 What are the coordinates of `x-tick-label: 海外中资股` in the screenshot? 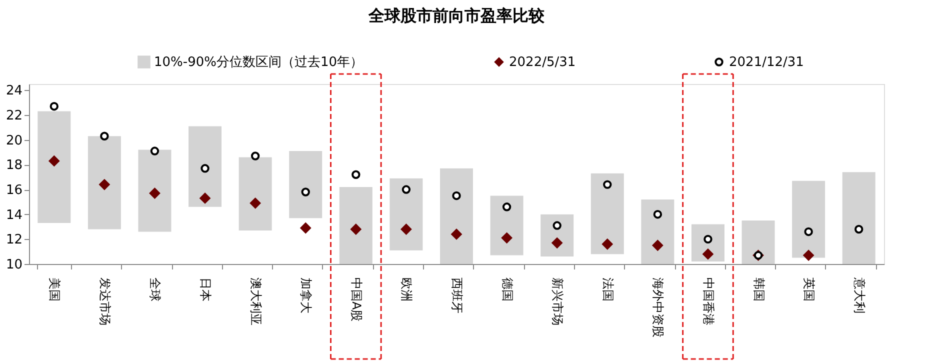 It's located at (658, 308).